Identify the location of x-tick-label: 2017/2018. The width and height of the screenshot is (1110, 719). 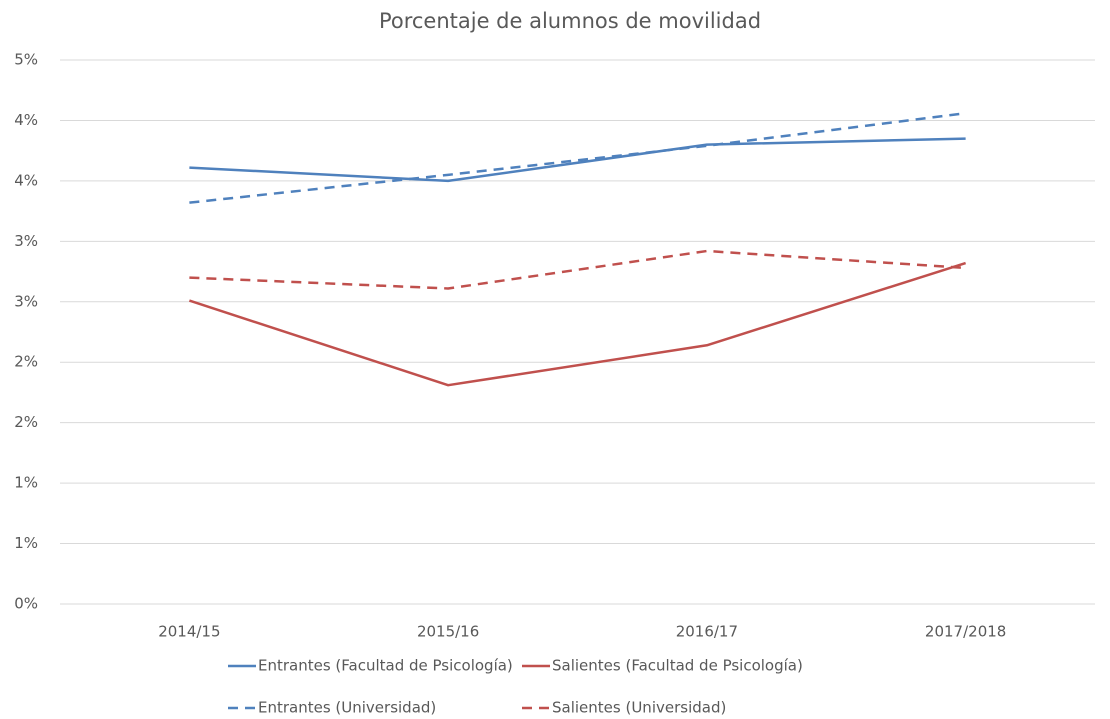
(965, 632).